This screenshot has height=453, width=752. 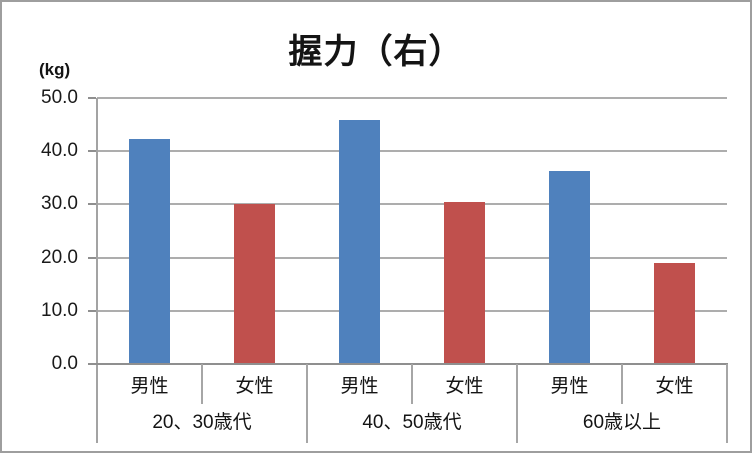 I want to click on bar-female-group1, so click(x=254, y=284).